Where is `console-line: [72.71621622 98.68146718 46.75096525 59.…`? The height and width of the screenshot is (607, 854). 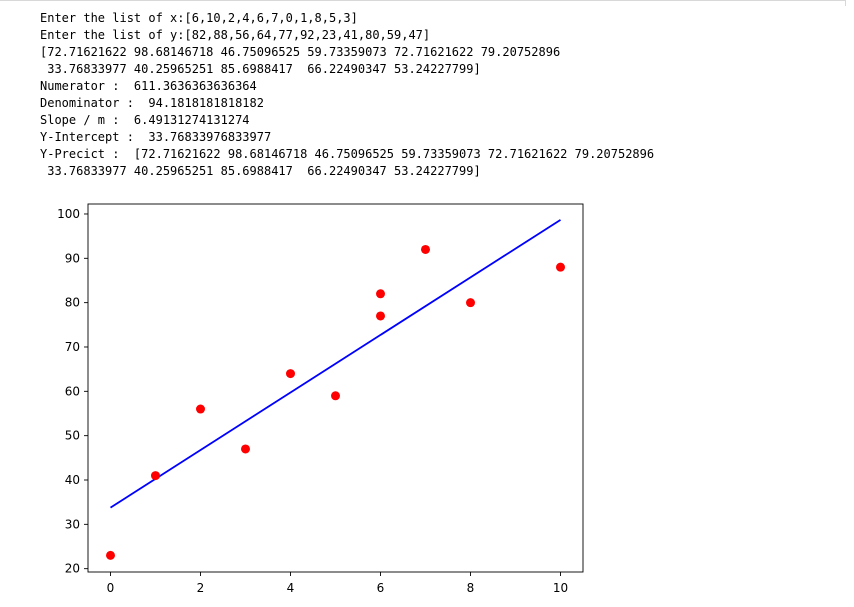 console-line: [72.71621622 98.68146718 46.75096525 59.… is located at coordinates (300, 52).